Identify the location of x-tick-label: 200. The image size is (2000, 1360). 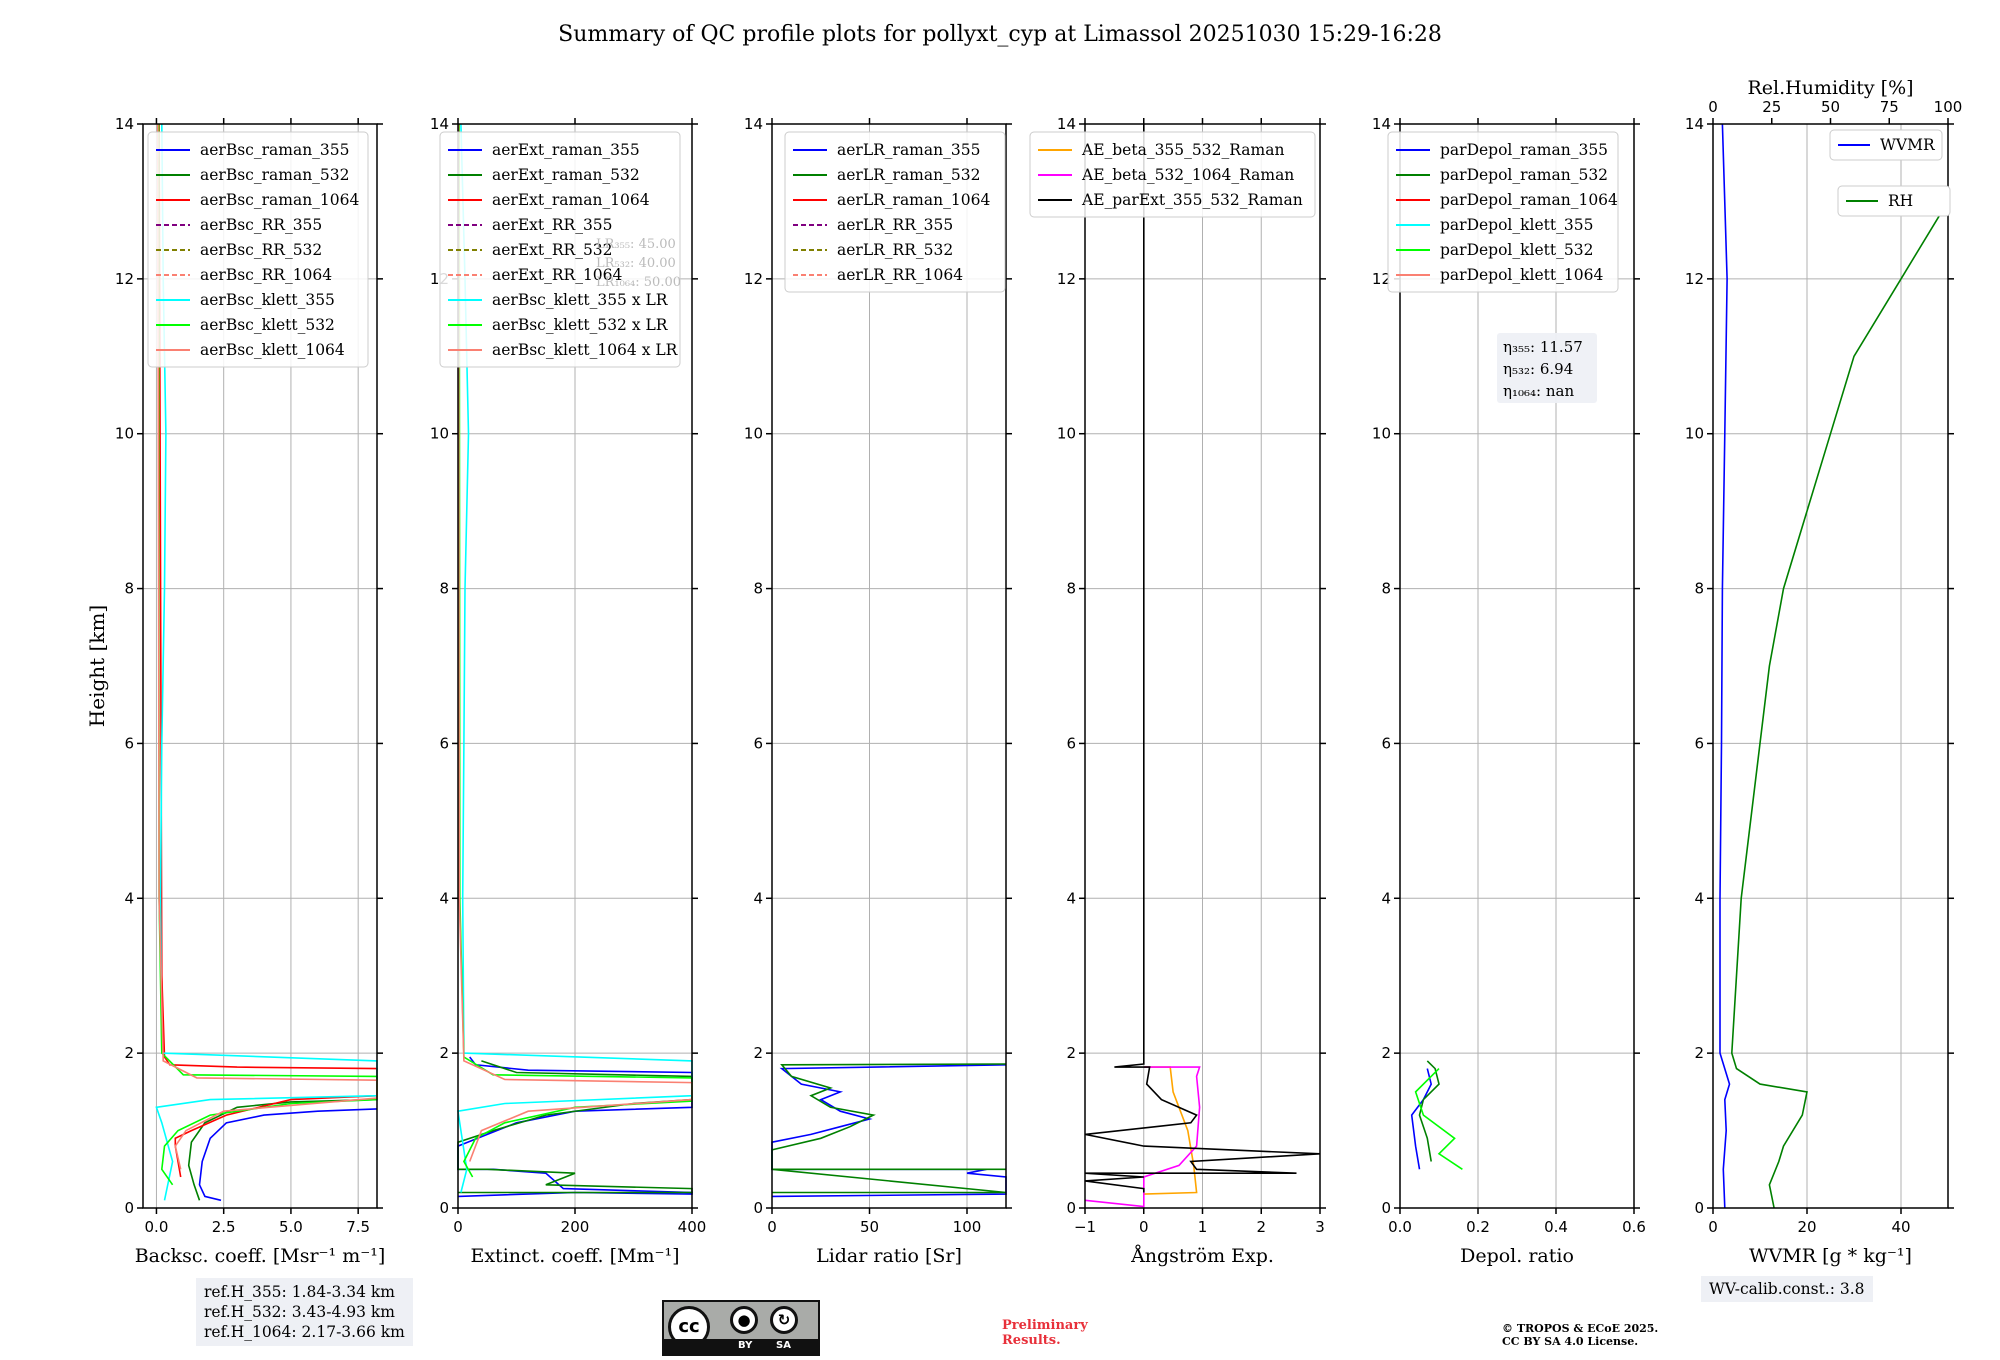
(575, 1227).